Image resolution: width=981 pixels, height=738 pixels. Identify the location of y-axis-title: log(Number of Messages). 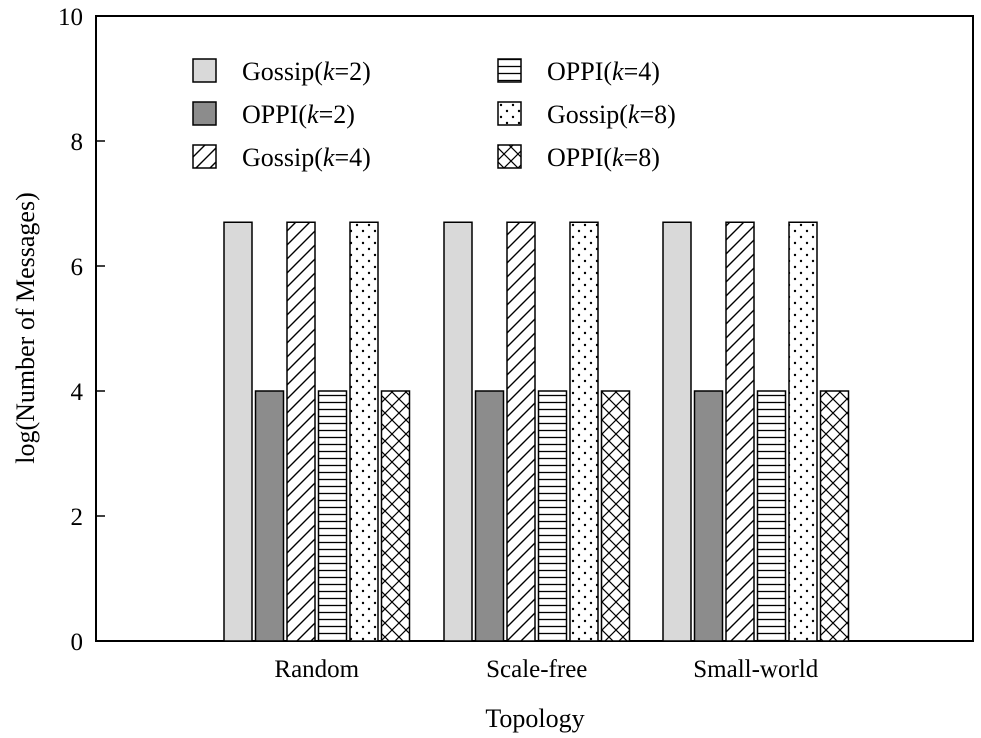
(25, 328).